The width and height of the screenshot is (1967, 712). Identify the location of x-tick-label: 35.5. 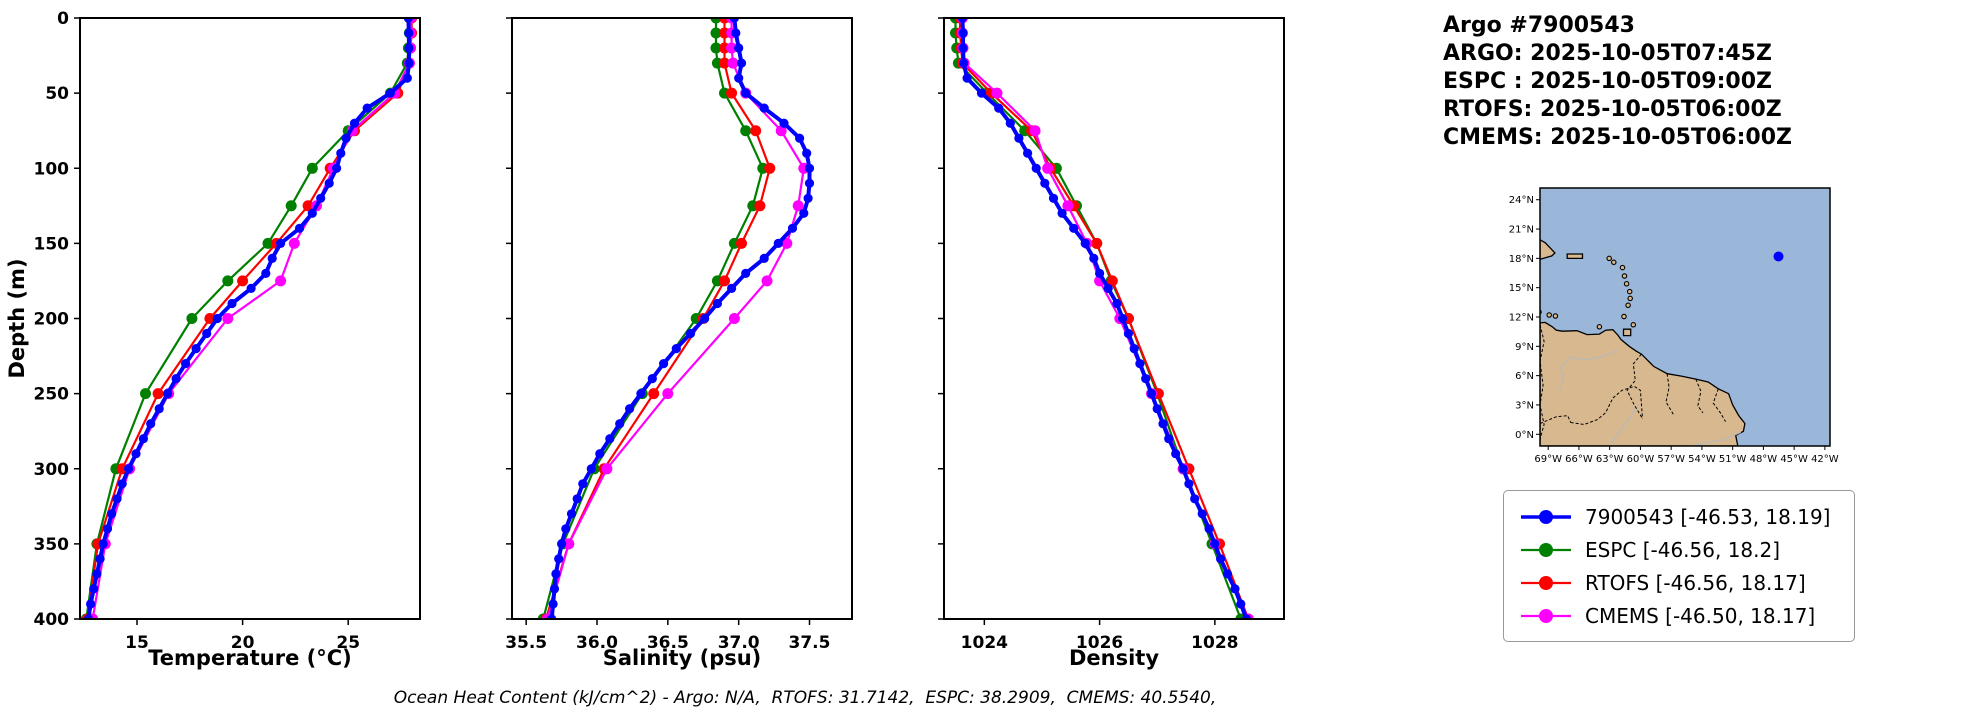
(526, 643).